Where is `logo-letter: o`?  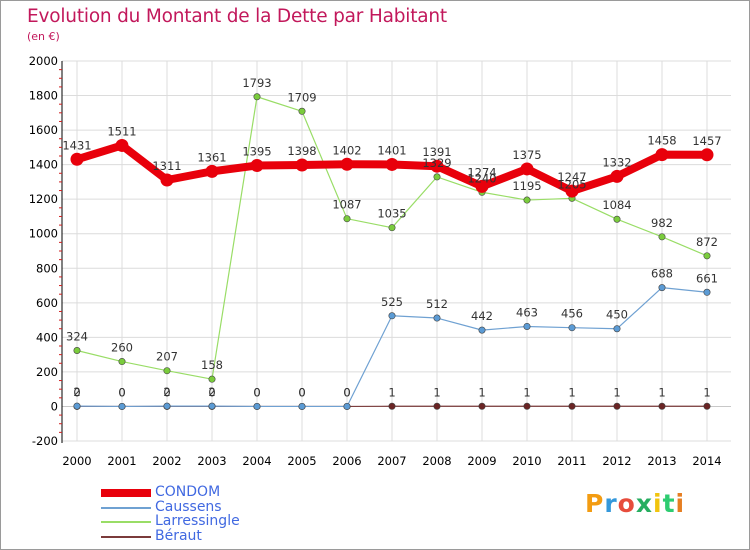
logo-letter: o is located at coordinates (626, 503).